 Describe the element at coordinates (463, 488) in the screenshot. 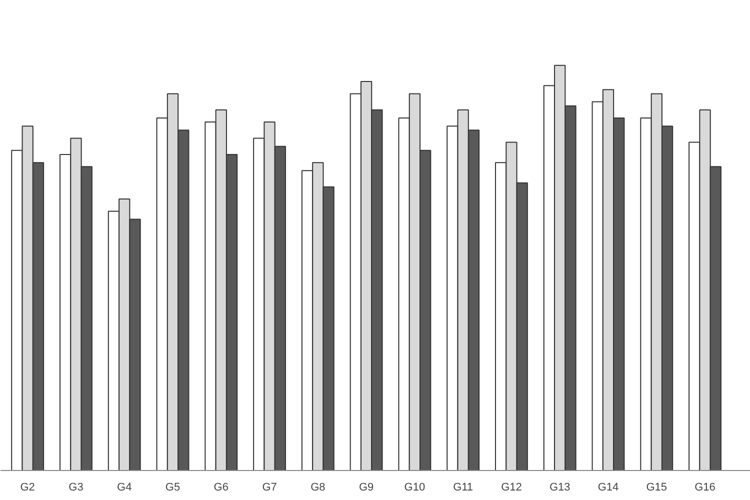

I see `x-tick-label: G11` at that location.